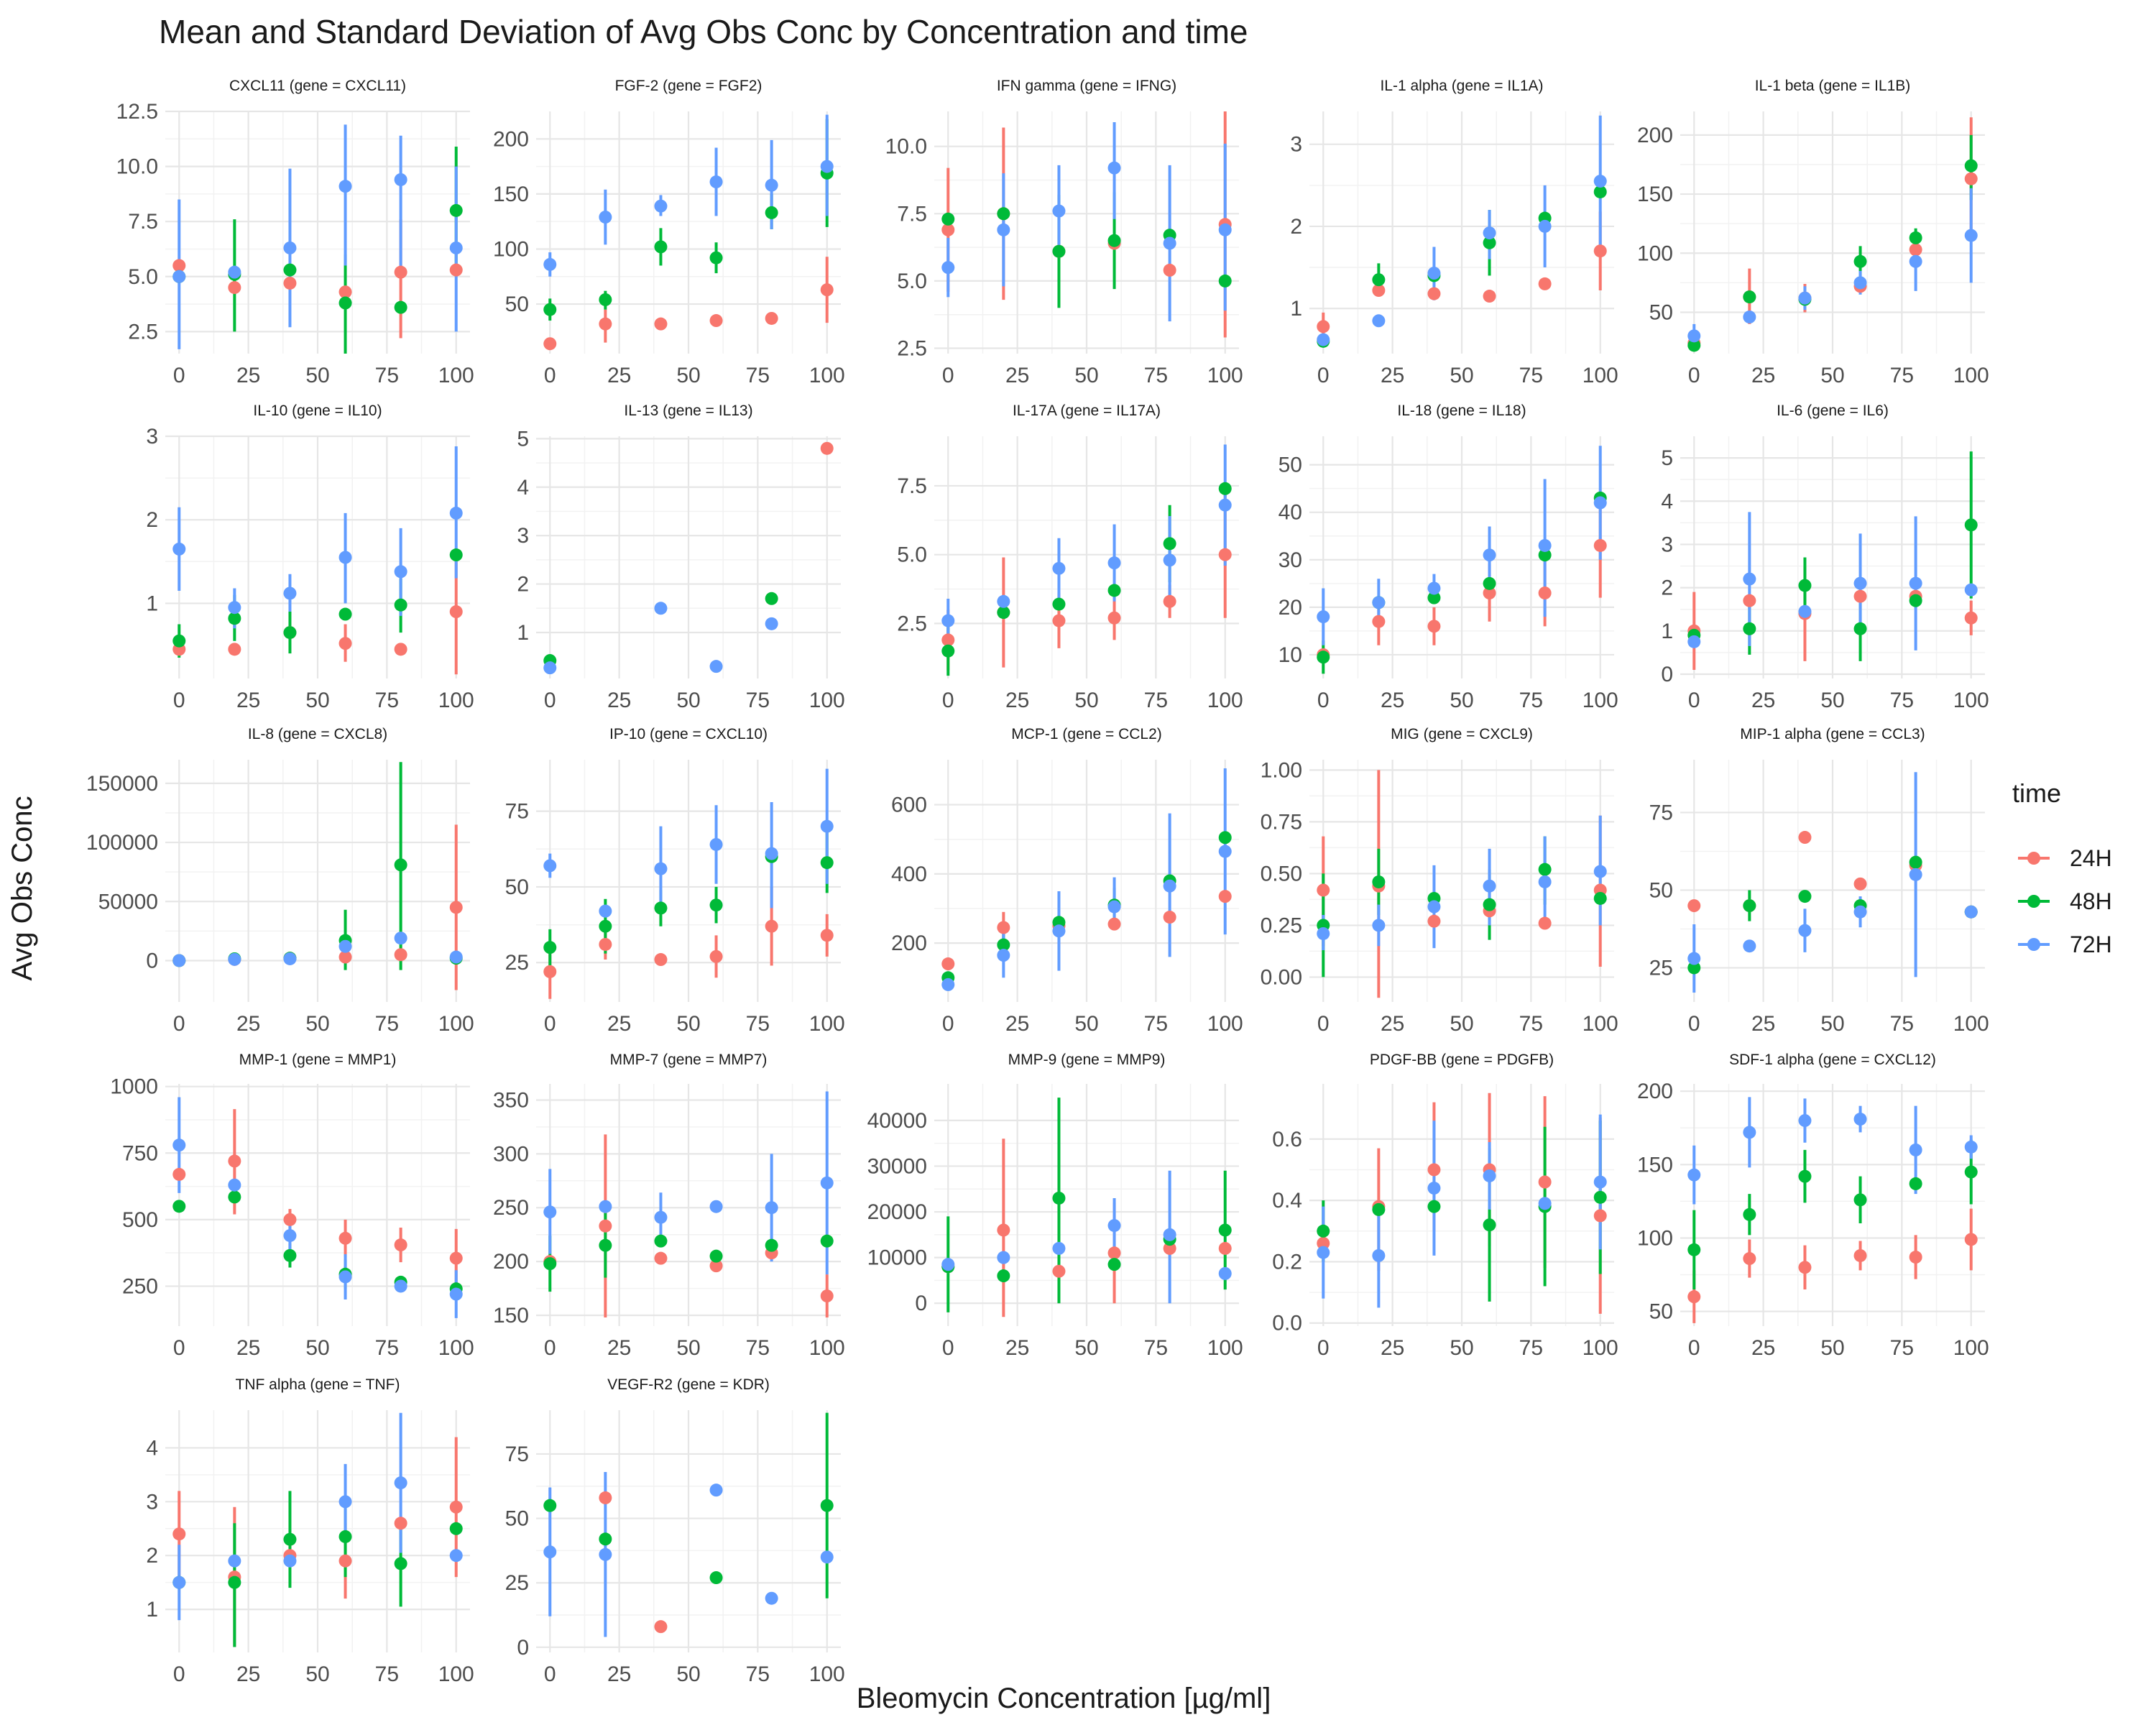 Image resolution: width=2156 pixels, height=1725 pixels. Describe the element at coordinates (122, 784) in the screenshot. I see `y-tick-label: 150000` at that location.